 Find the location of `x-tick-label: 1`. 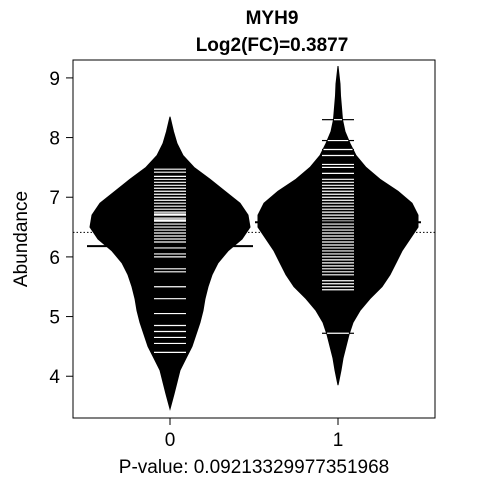

x-tick-label: 1 is located at coordinates (338, 440).